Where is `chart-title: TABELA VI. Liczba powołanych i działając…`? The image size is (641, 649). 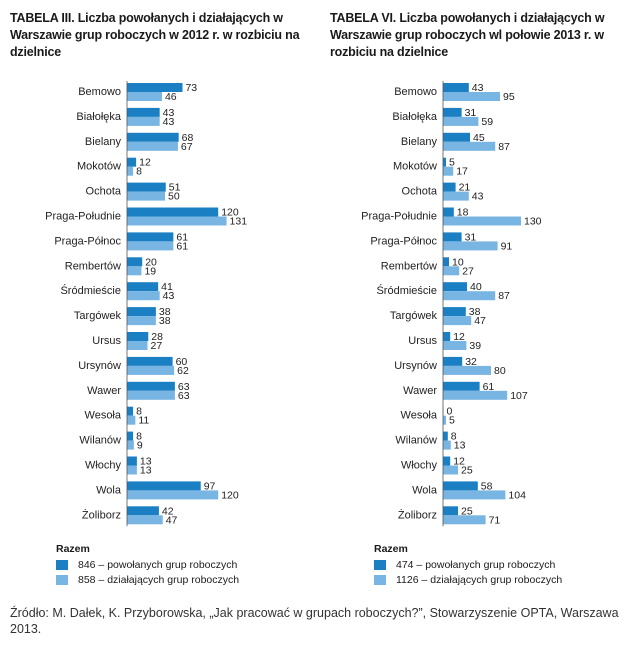
chart-title: TABELA VI. Liczba powołanych i działając… is located at coordinates (467, 35).